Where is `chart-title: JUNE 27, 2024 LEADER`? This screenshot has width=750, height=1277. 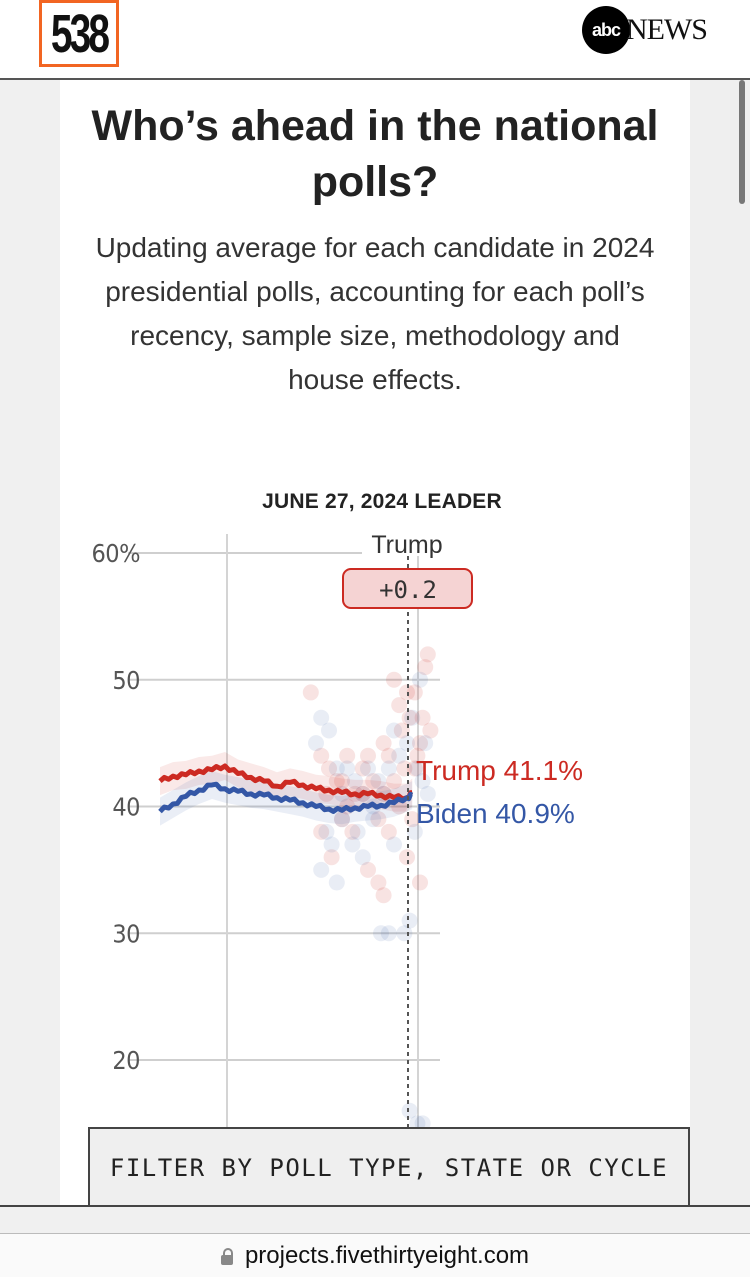 chart-title: JUNE 27, 2024 LEADER is located at coordinates (382, 501).